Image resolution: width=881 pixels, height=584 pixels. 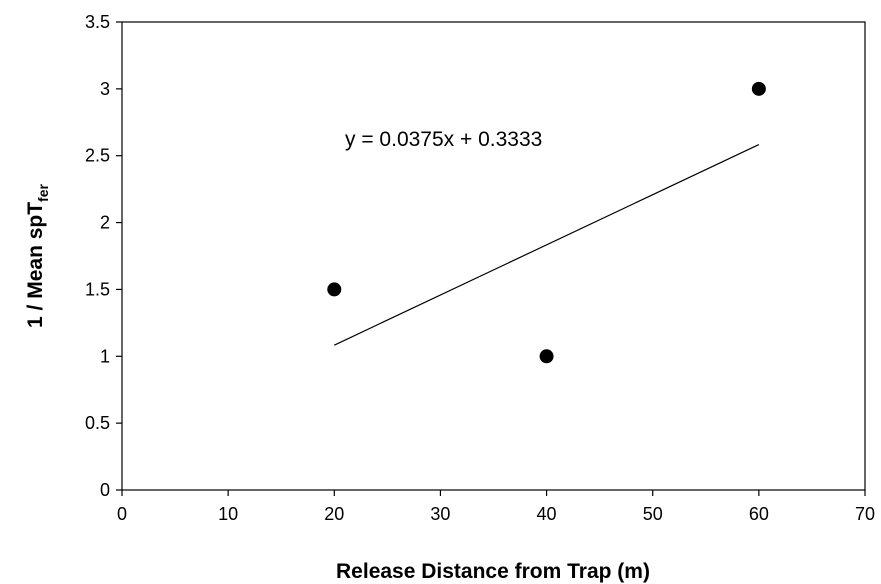 I want to click on y-axis-ticks: 0 0.5 1 1.5 2 2.5 3 3.5, so click(x=103, y=256).